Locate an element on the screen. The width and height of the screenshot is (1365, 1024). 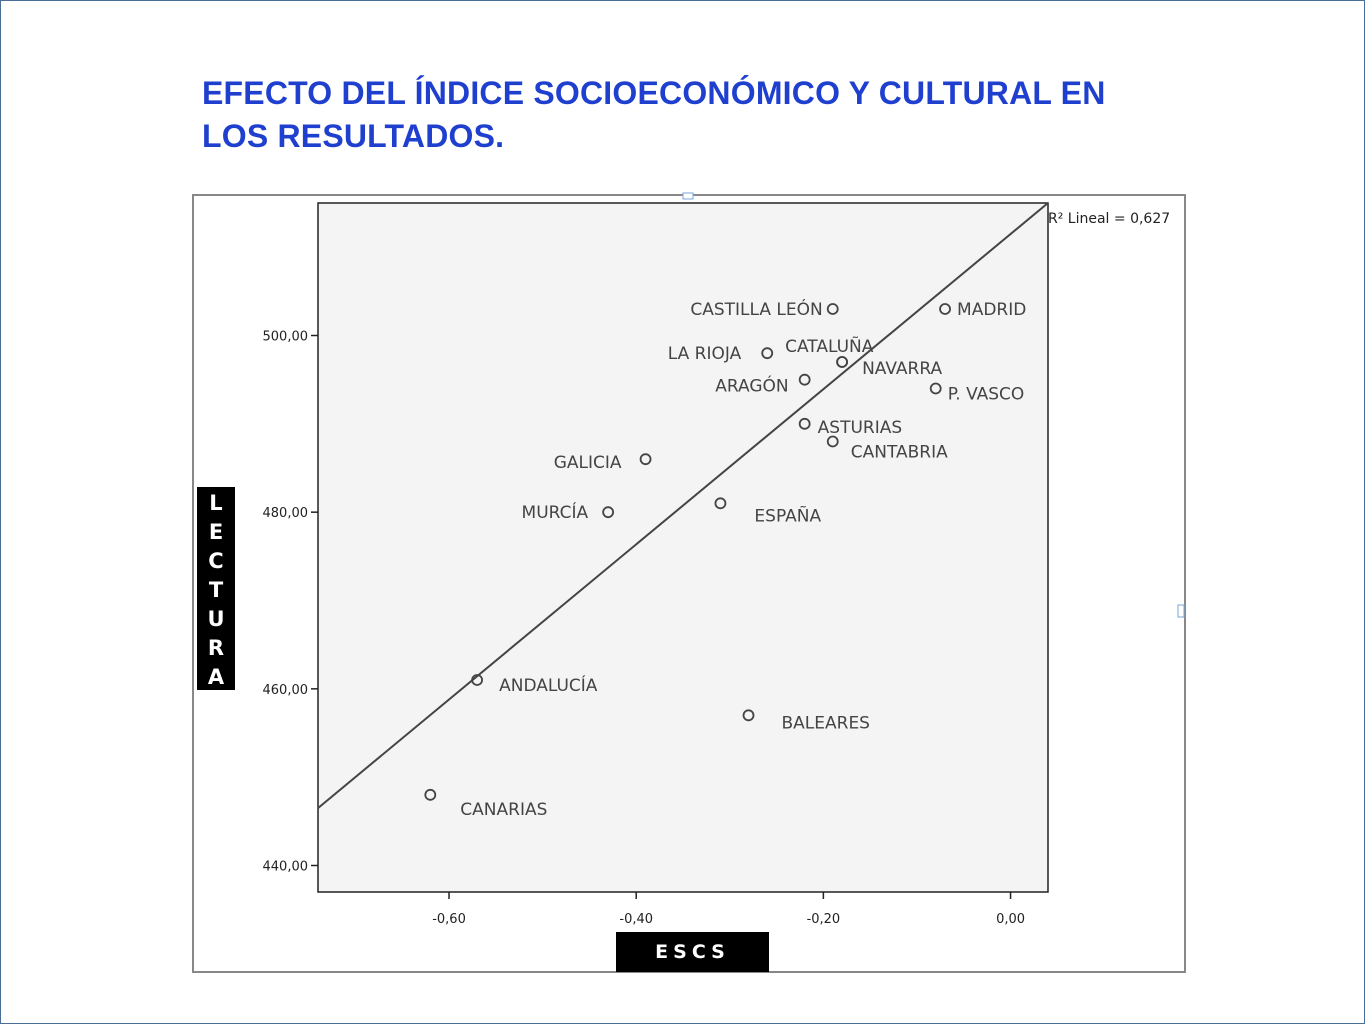
point-label-aragon: ARAGÓN is located at coordinates (751, 386).